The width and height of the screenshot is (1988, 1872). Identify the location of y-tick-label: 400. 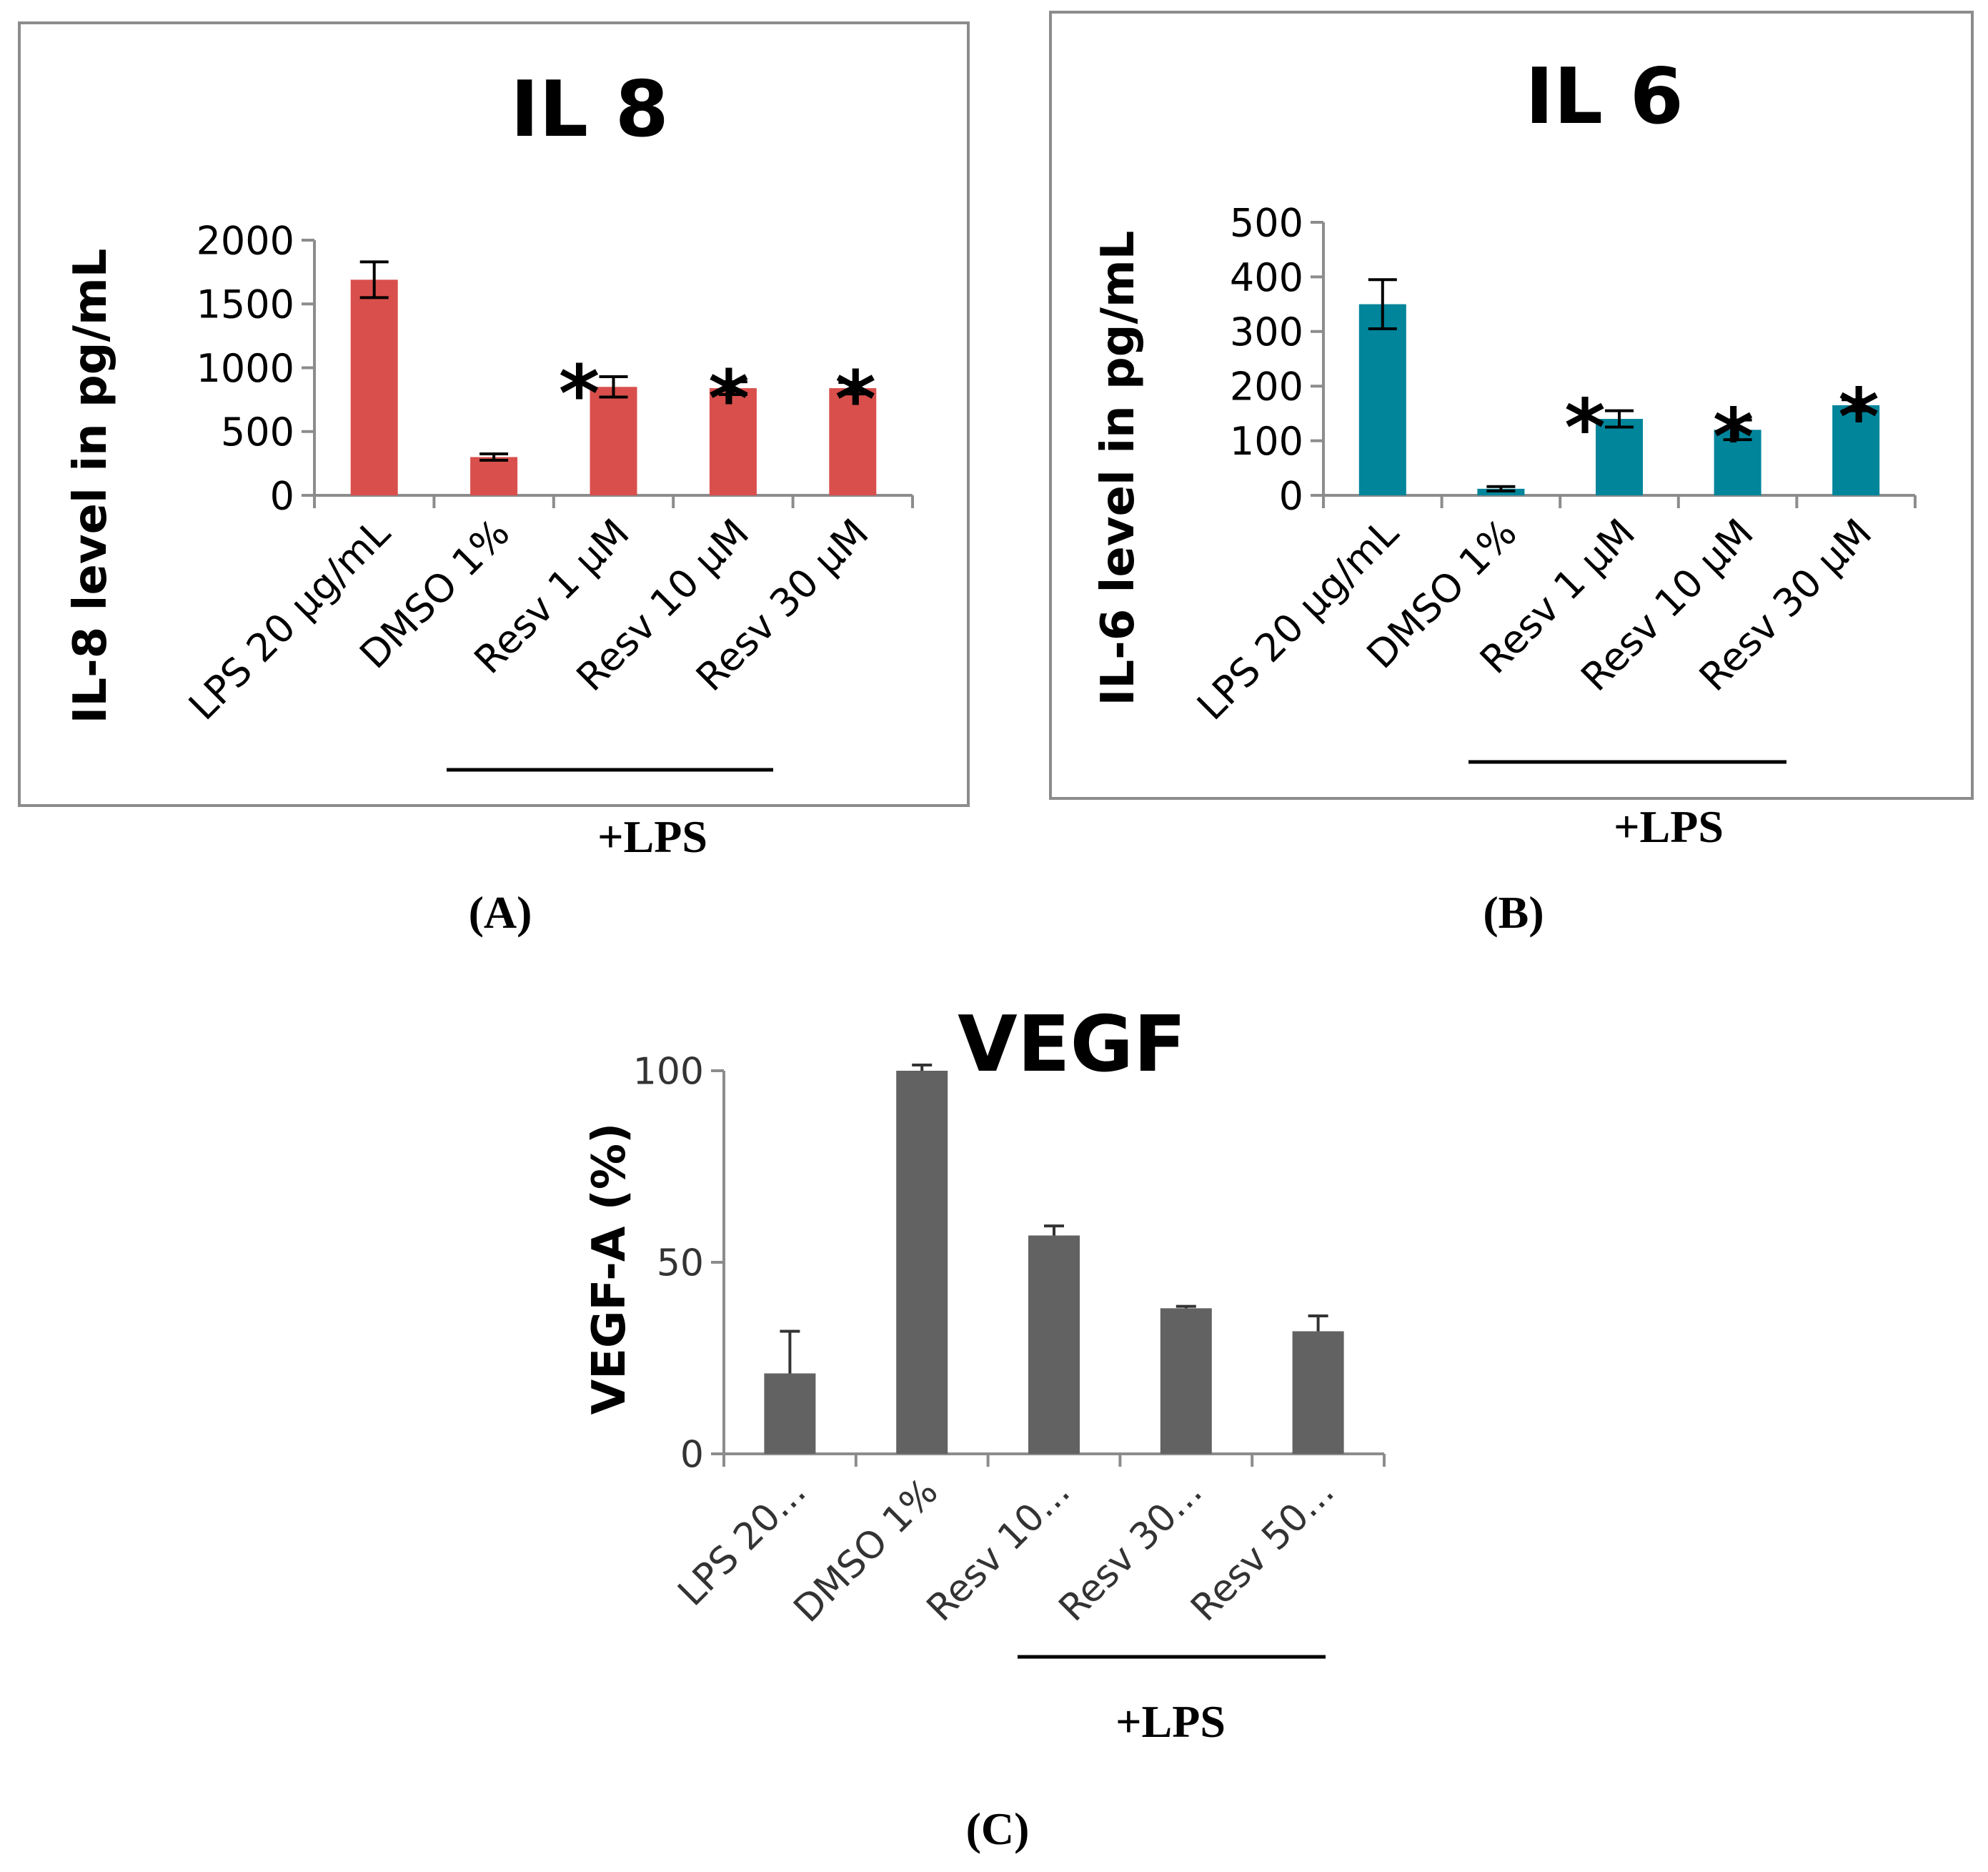
(1266, 277).